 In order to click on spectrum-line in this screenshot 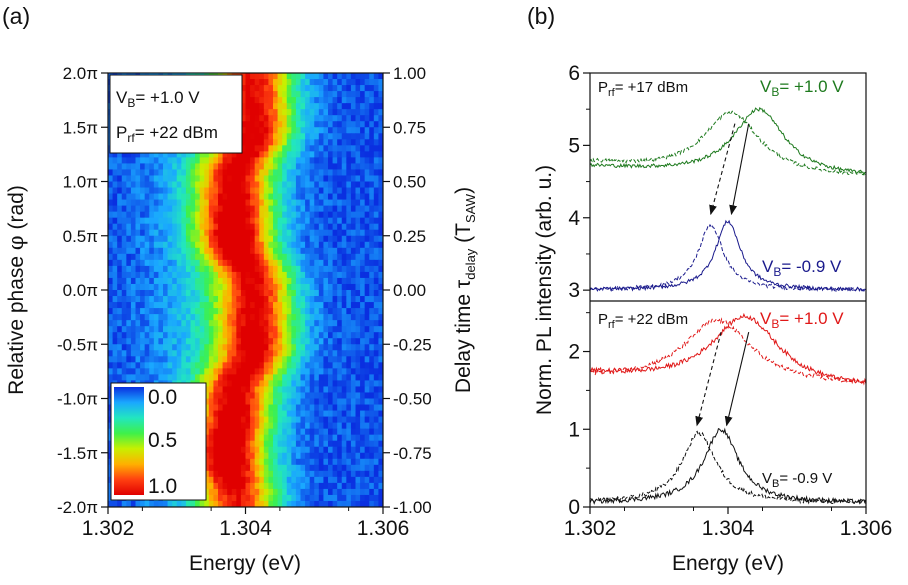, I will do `click(728, 256)`.